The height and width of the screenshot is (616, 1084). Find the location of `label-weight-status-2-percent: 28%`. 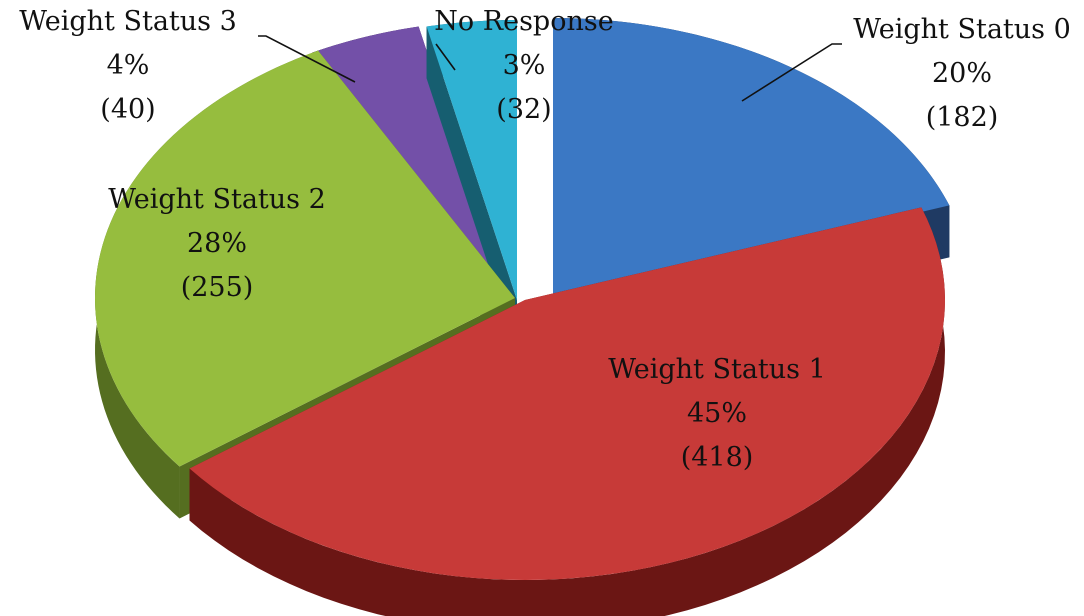

label-weight-status-2-percent: 28% is located at coordinates (217, 243).